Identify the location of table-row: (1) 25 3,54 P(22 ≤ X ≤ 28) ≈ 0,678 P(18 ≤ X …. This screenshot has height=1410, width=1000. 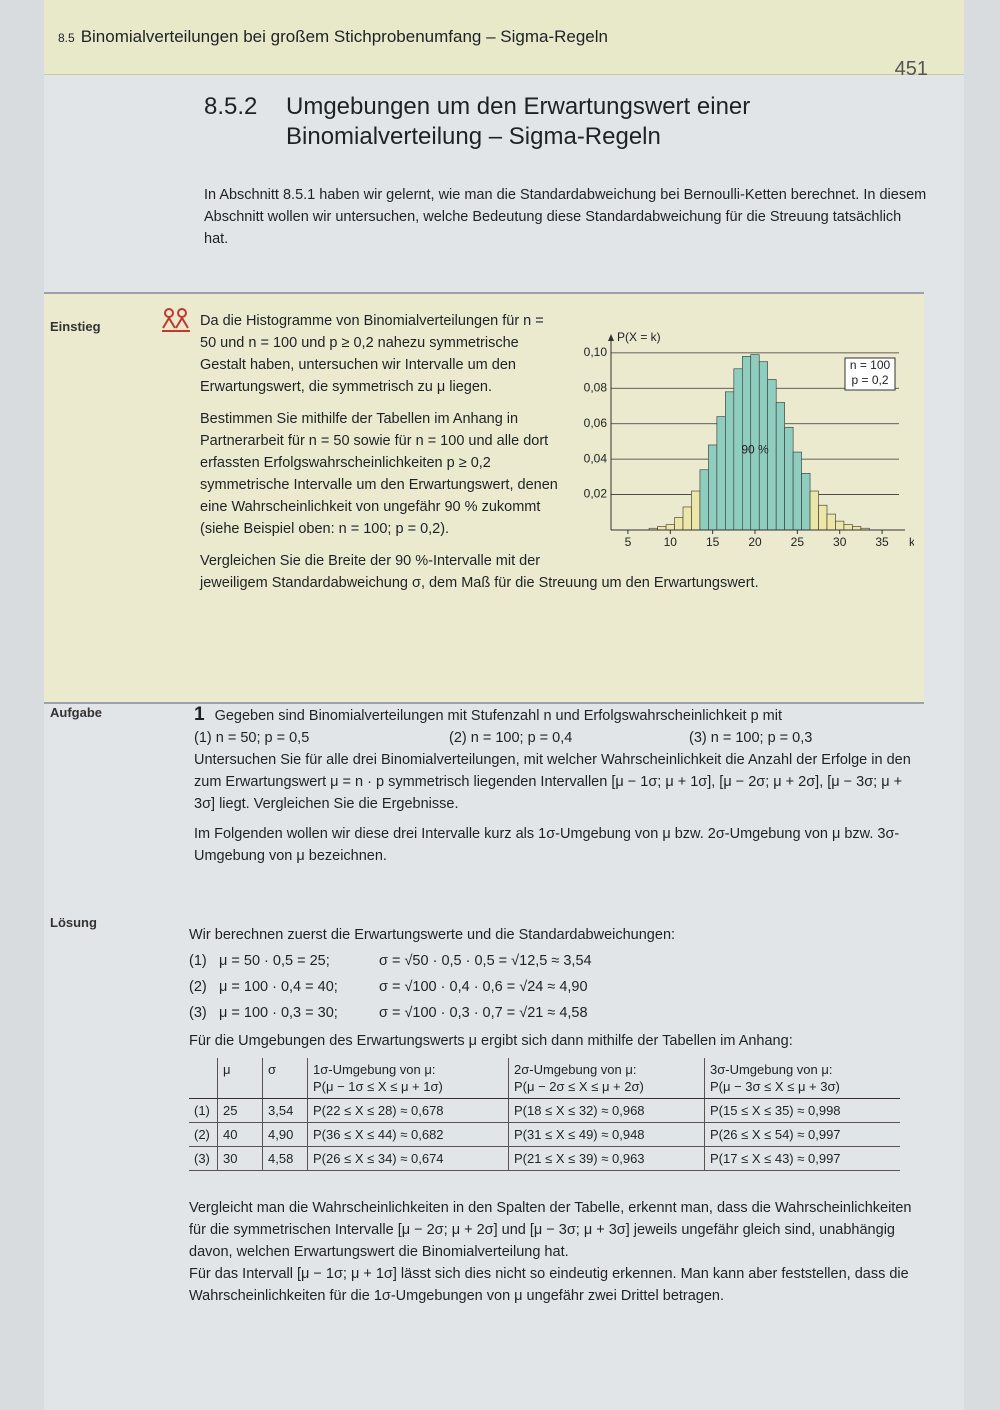
(544, 1110).